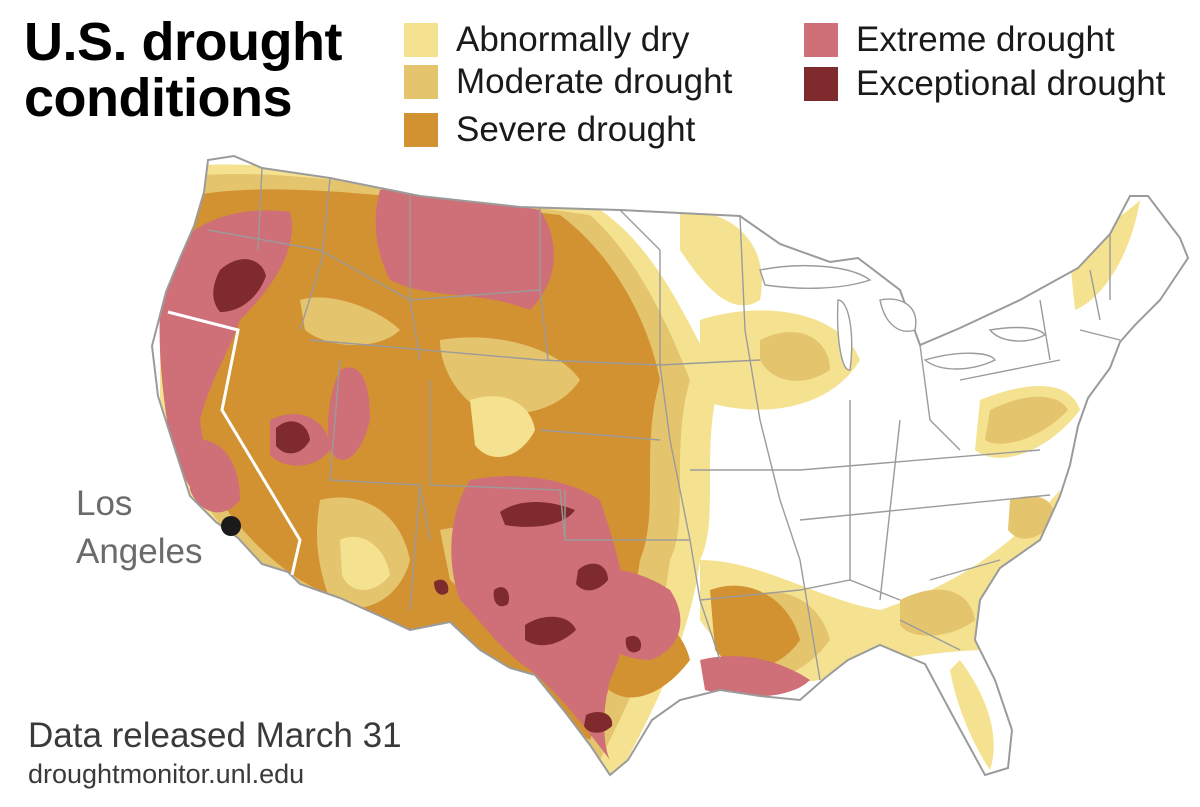 The image size is (1200, 807). What do you see at coordinates (139, 551) in the screenshot?
I see `city-label-line-2: Angeles` at bounding box center [139, 551].